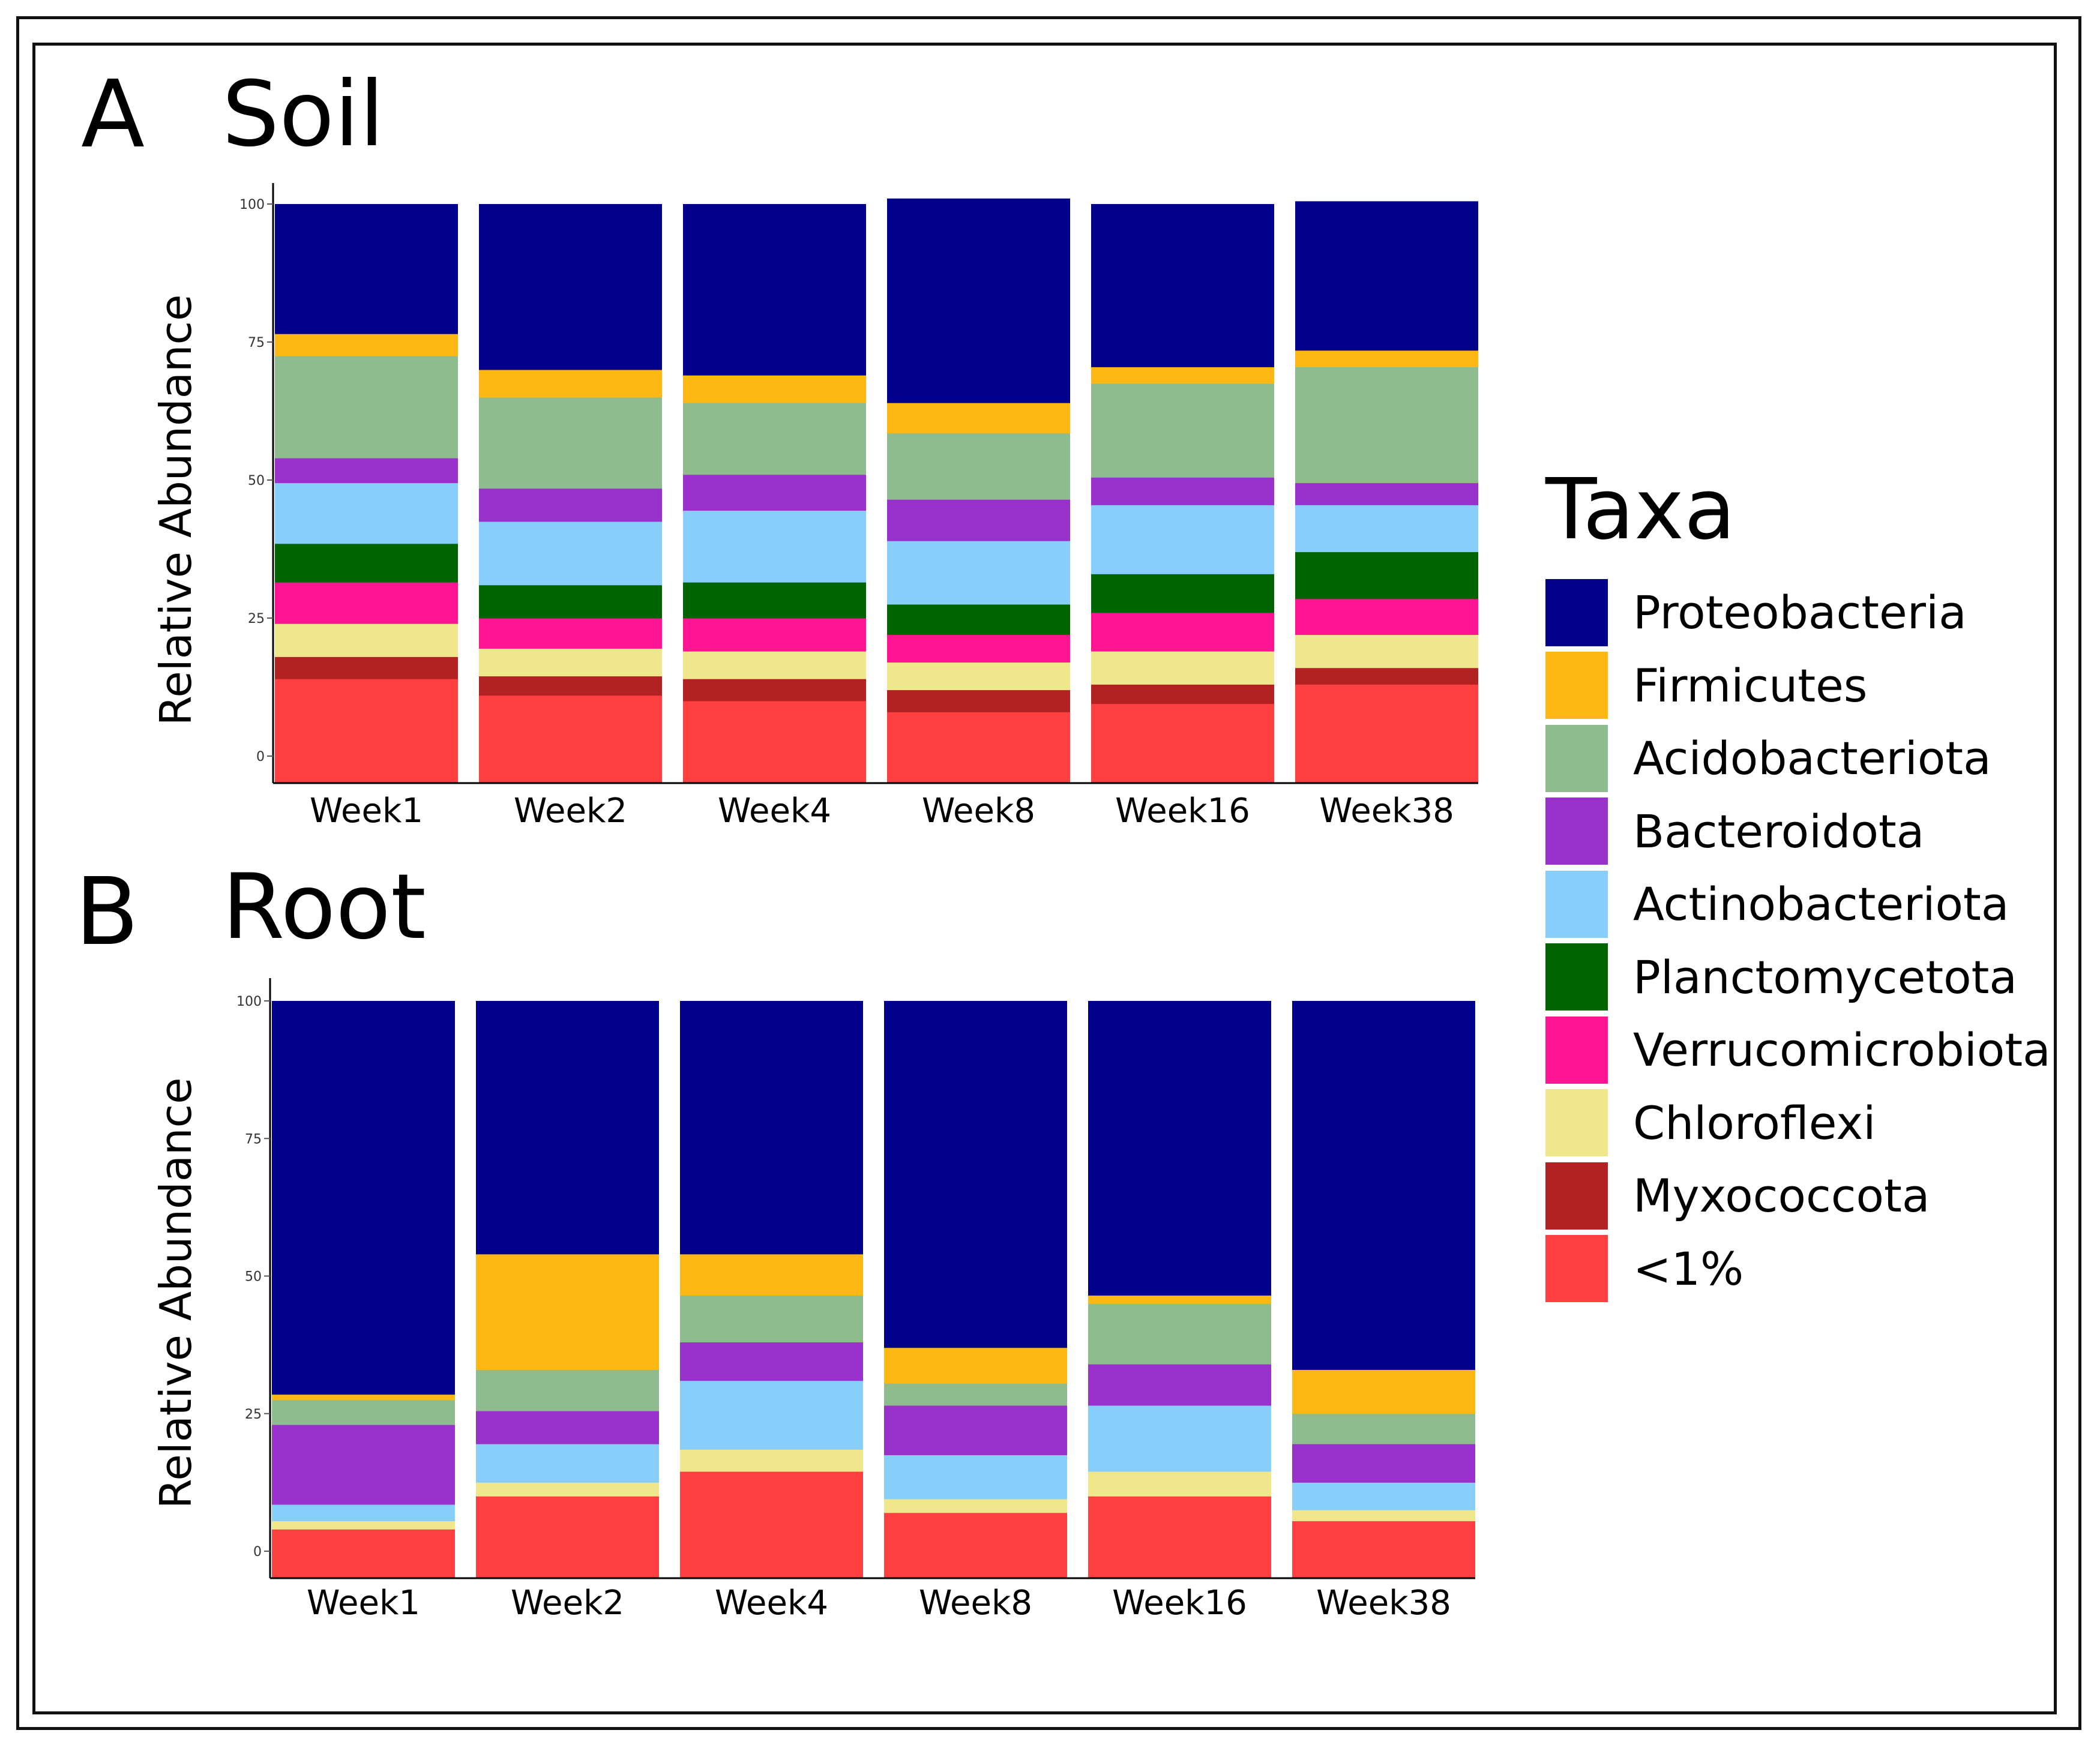  Describe the element at coordinates (176, 511) in the screenshot. I see `y-axis-label: Relative Abundance` at that location.